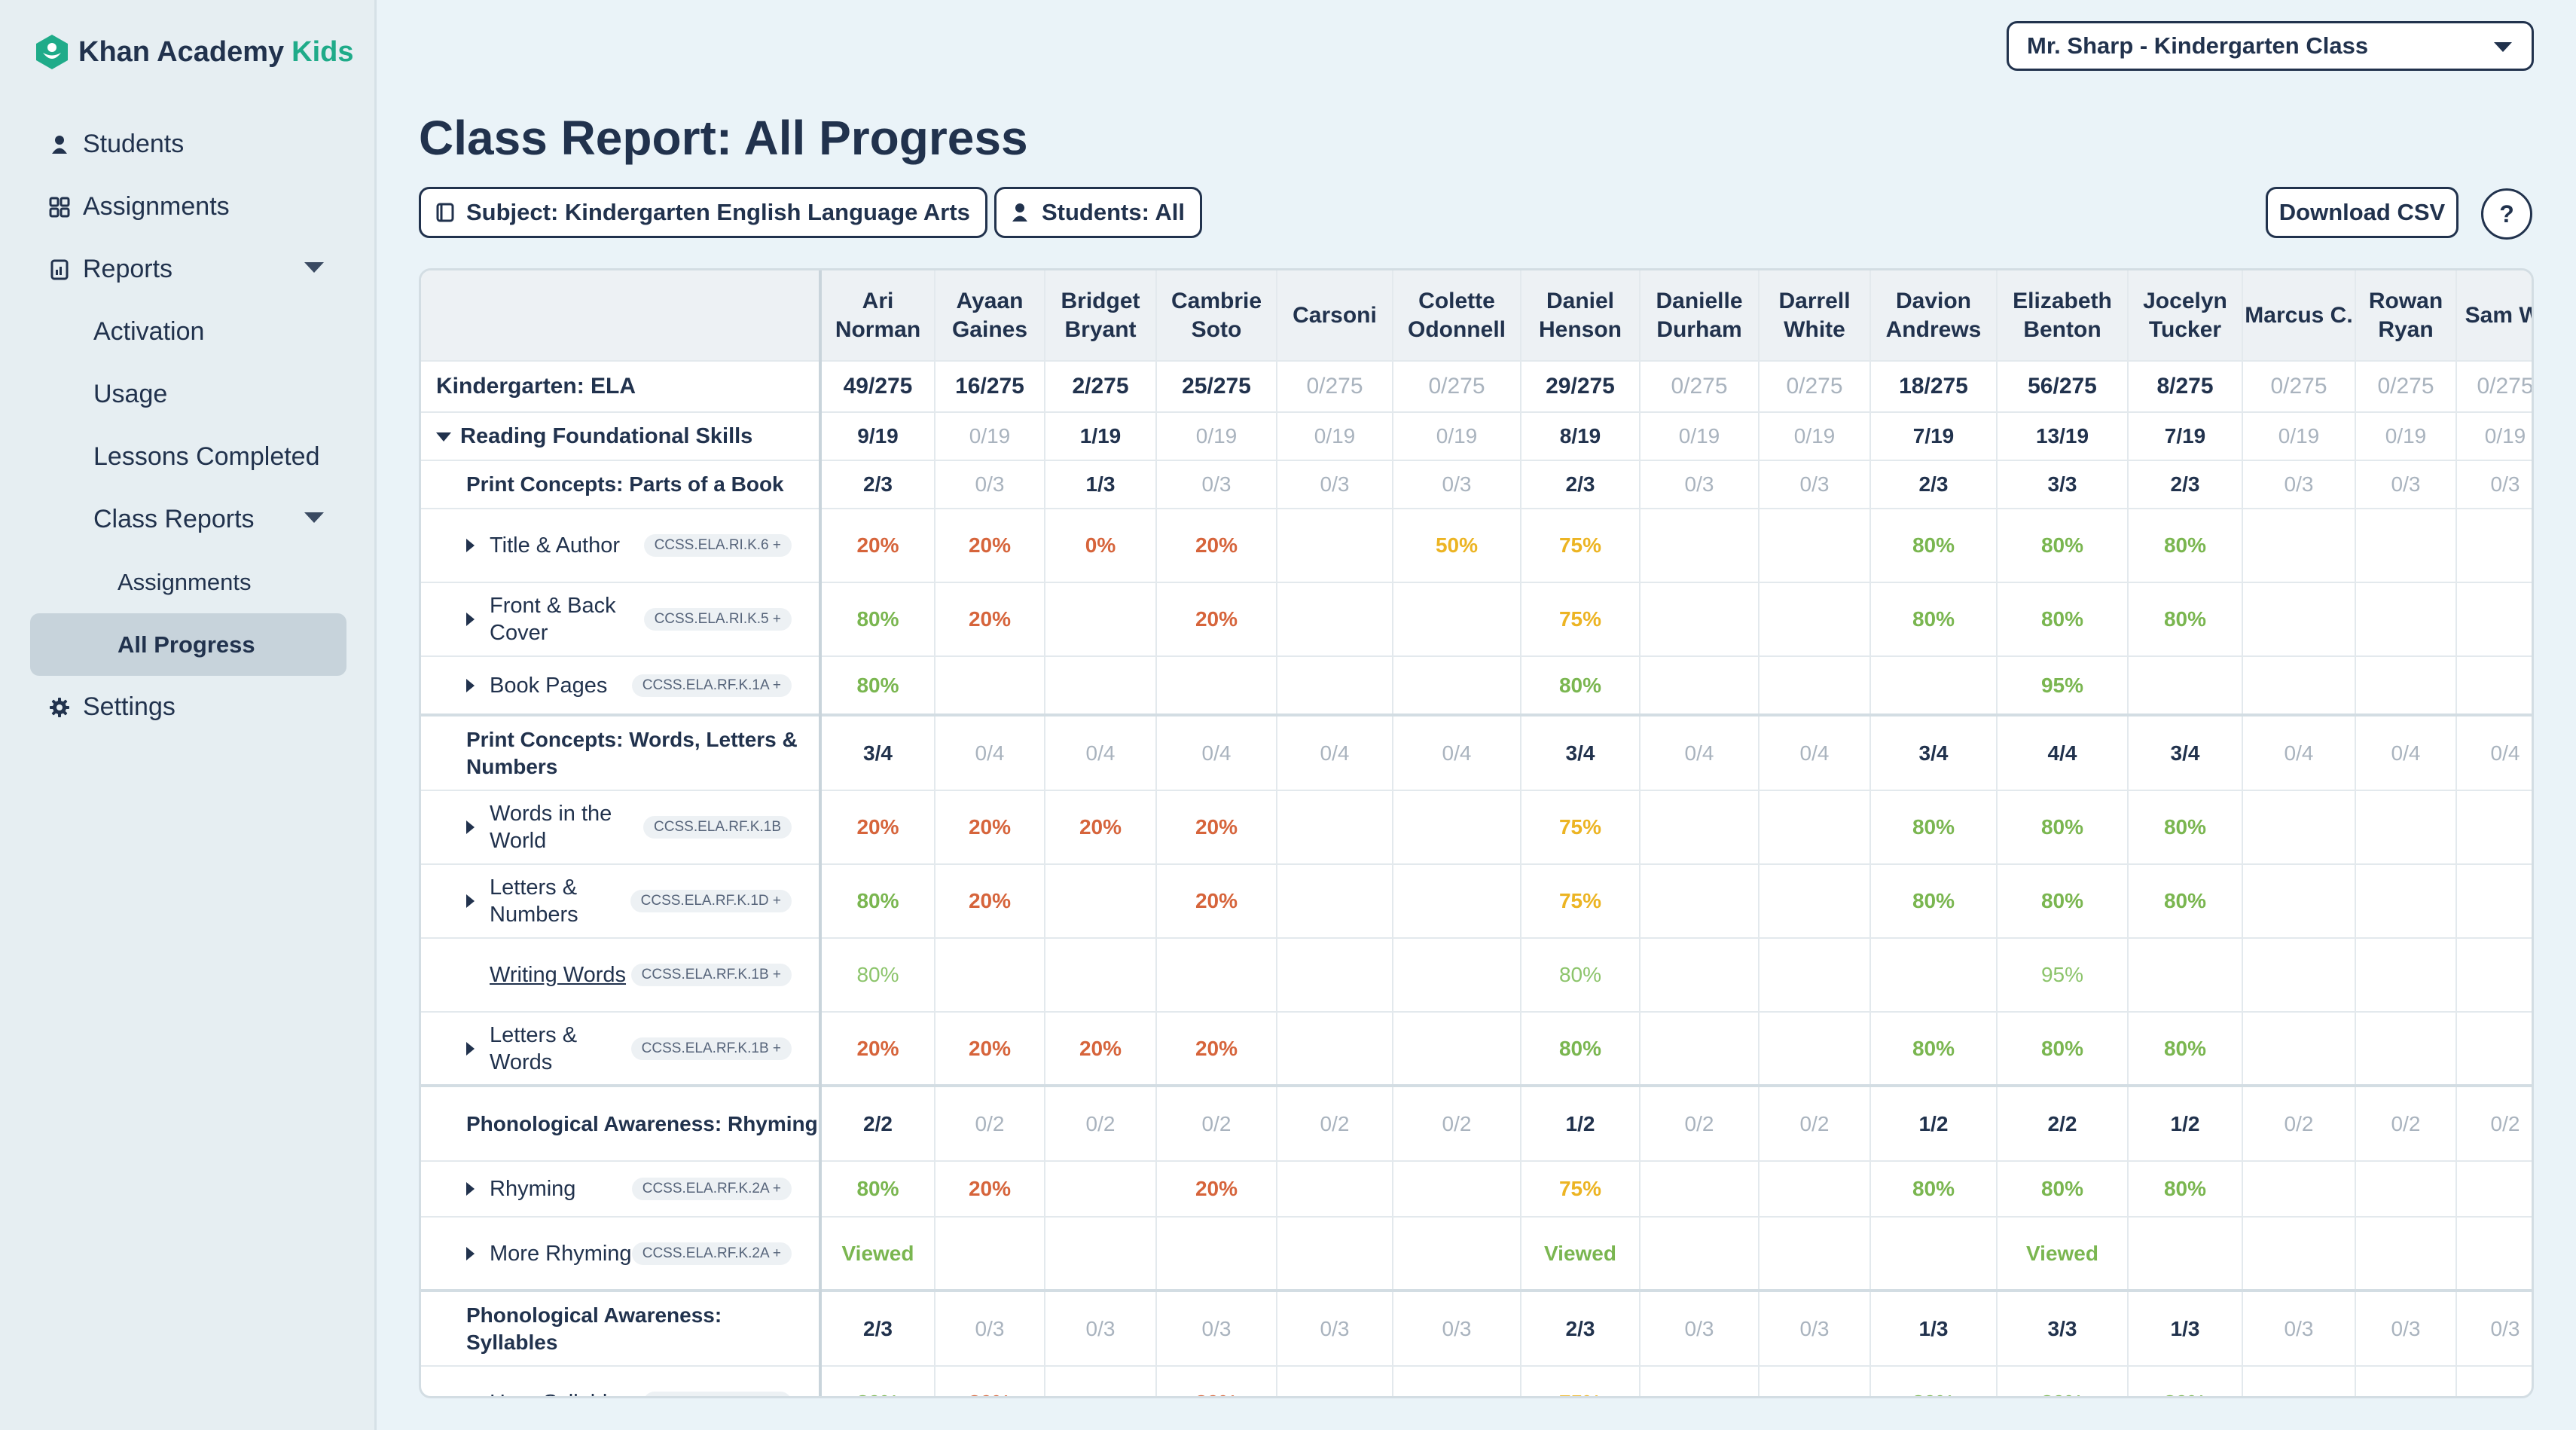  I want to click on skill-label-cell: Words in the World CCSS.ELA.RF.K.1B, so click(622, 828).